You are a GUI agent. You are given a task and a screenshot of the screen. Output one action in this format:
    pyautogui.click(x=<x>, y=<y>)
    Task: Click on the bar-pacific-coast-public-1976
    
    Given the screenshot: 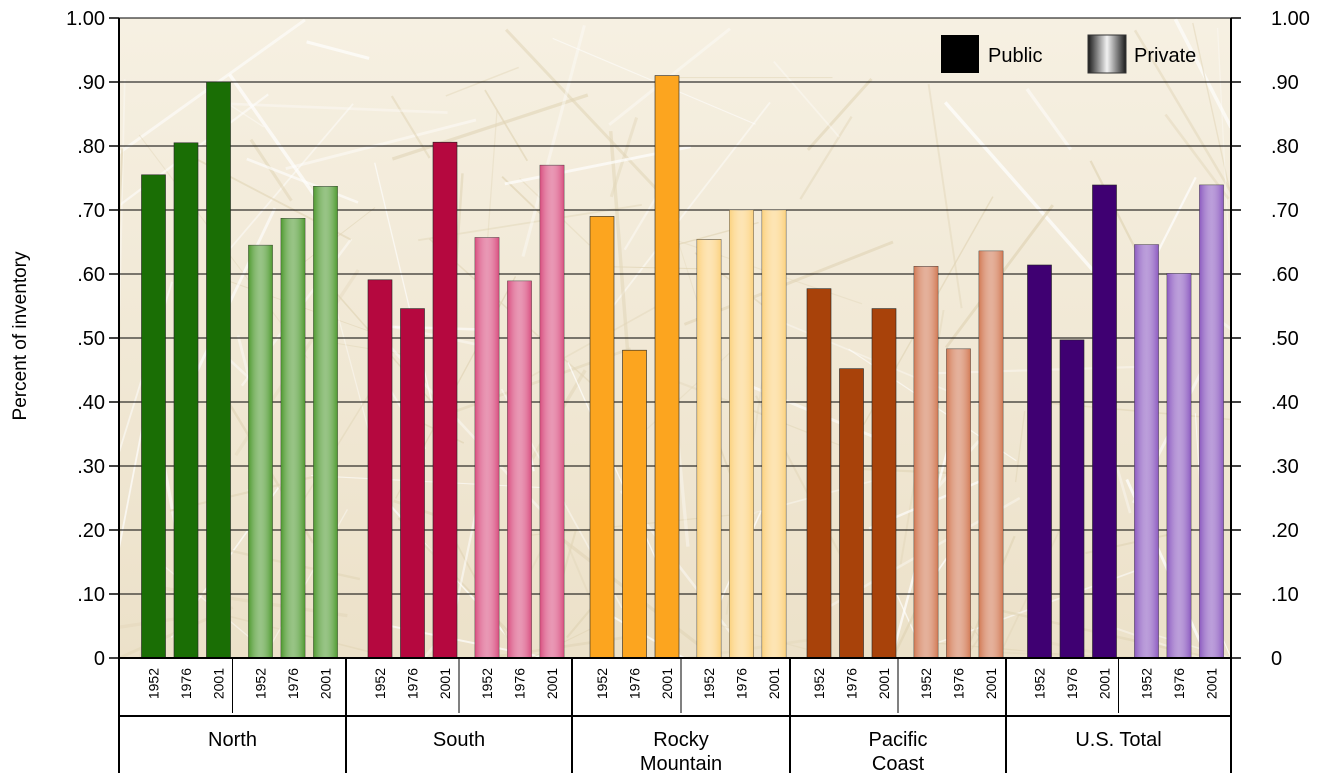 What is the action you would take?
    pyautogui.click(x=851, y=513)
    